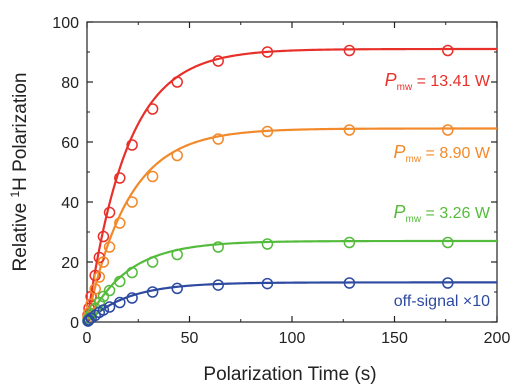 The image size is (513, 388). I want to click on y-tick-label: 60, so click(70, 143).